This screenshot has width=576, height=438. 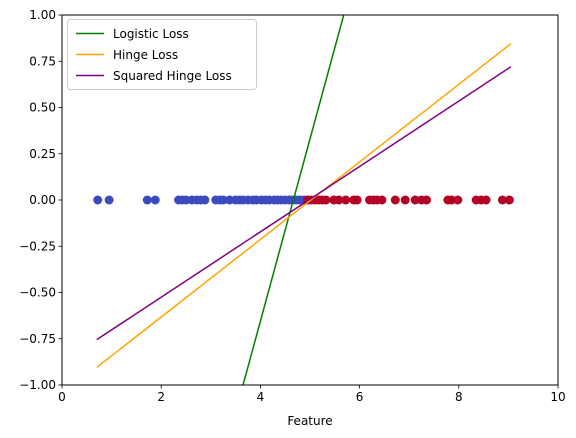 I want to click on y-tick-label: 1.00, so click(x=42, y=15).